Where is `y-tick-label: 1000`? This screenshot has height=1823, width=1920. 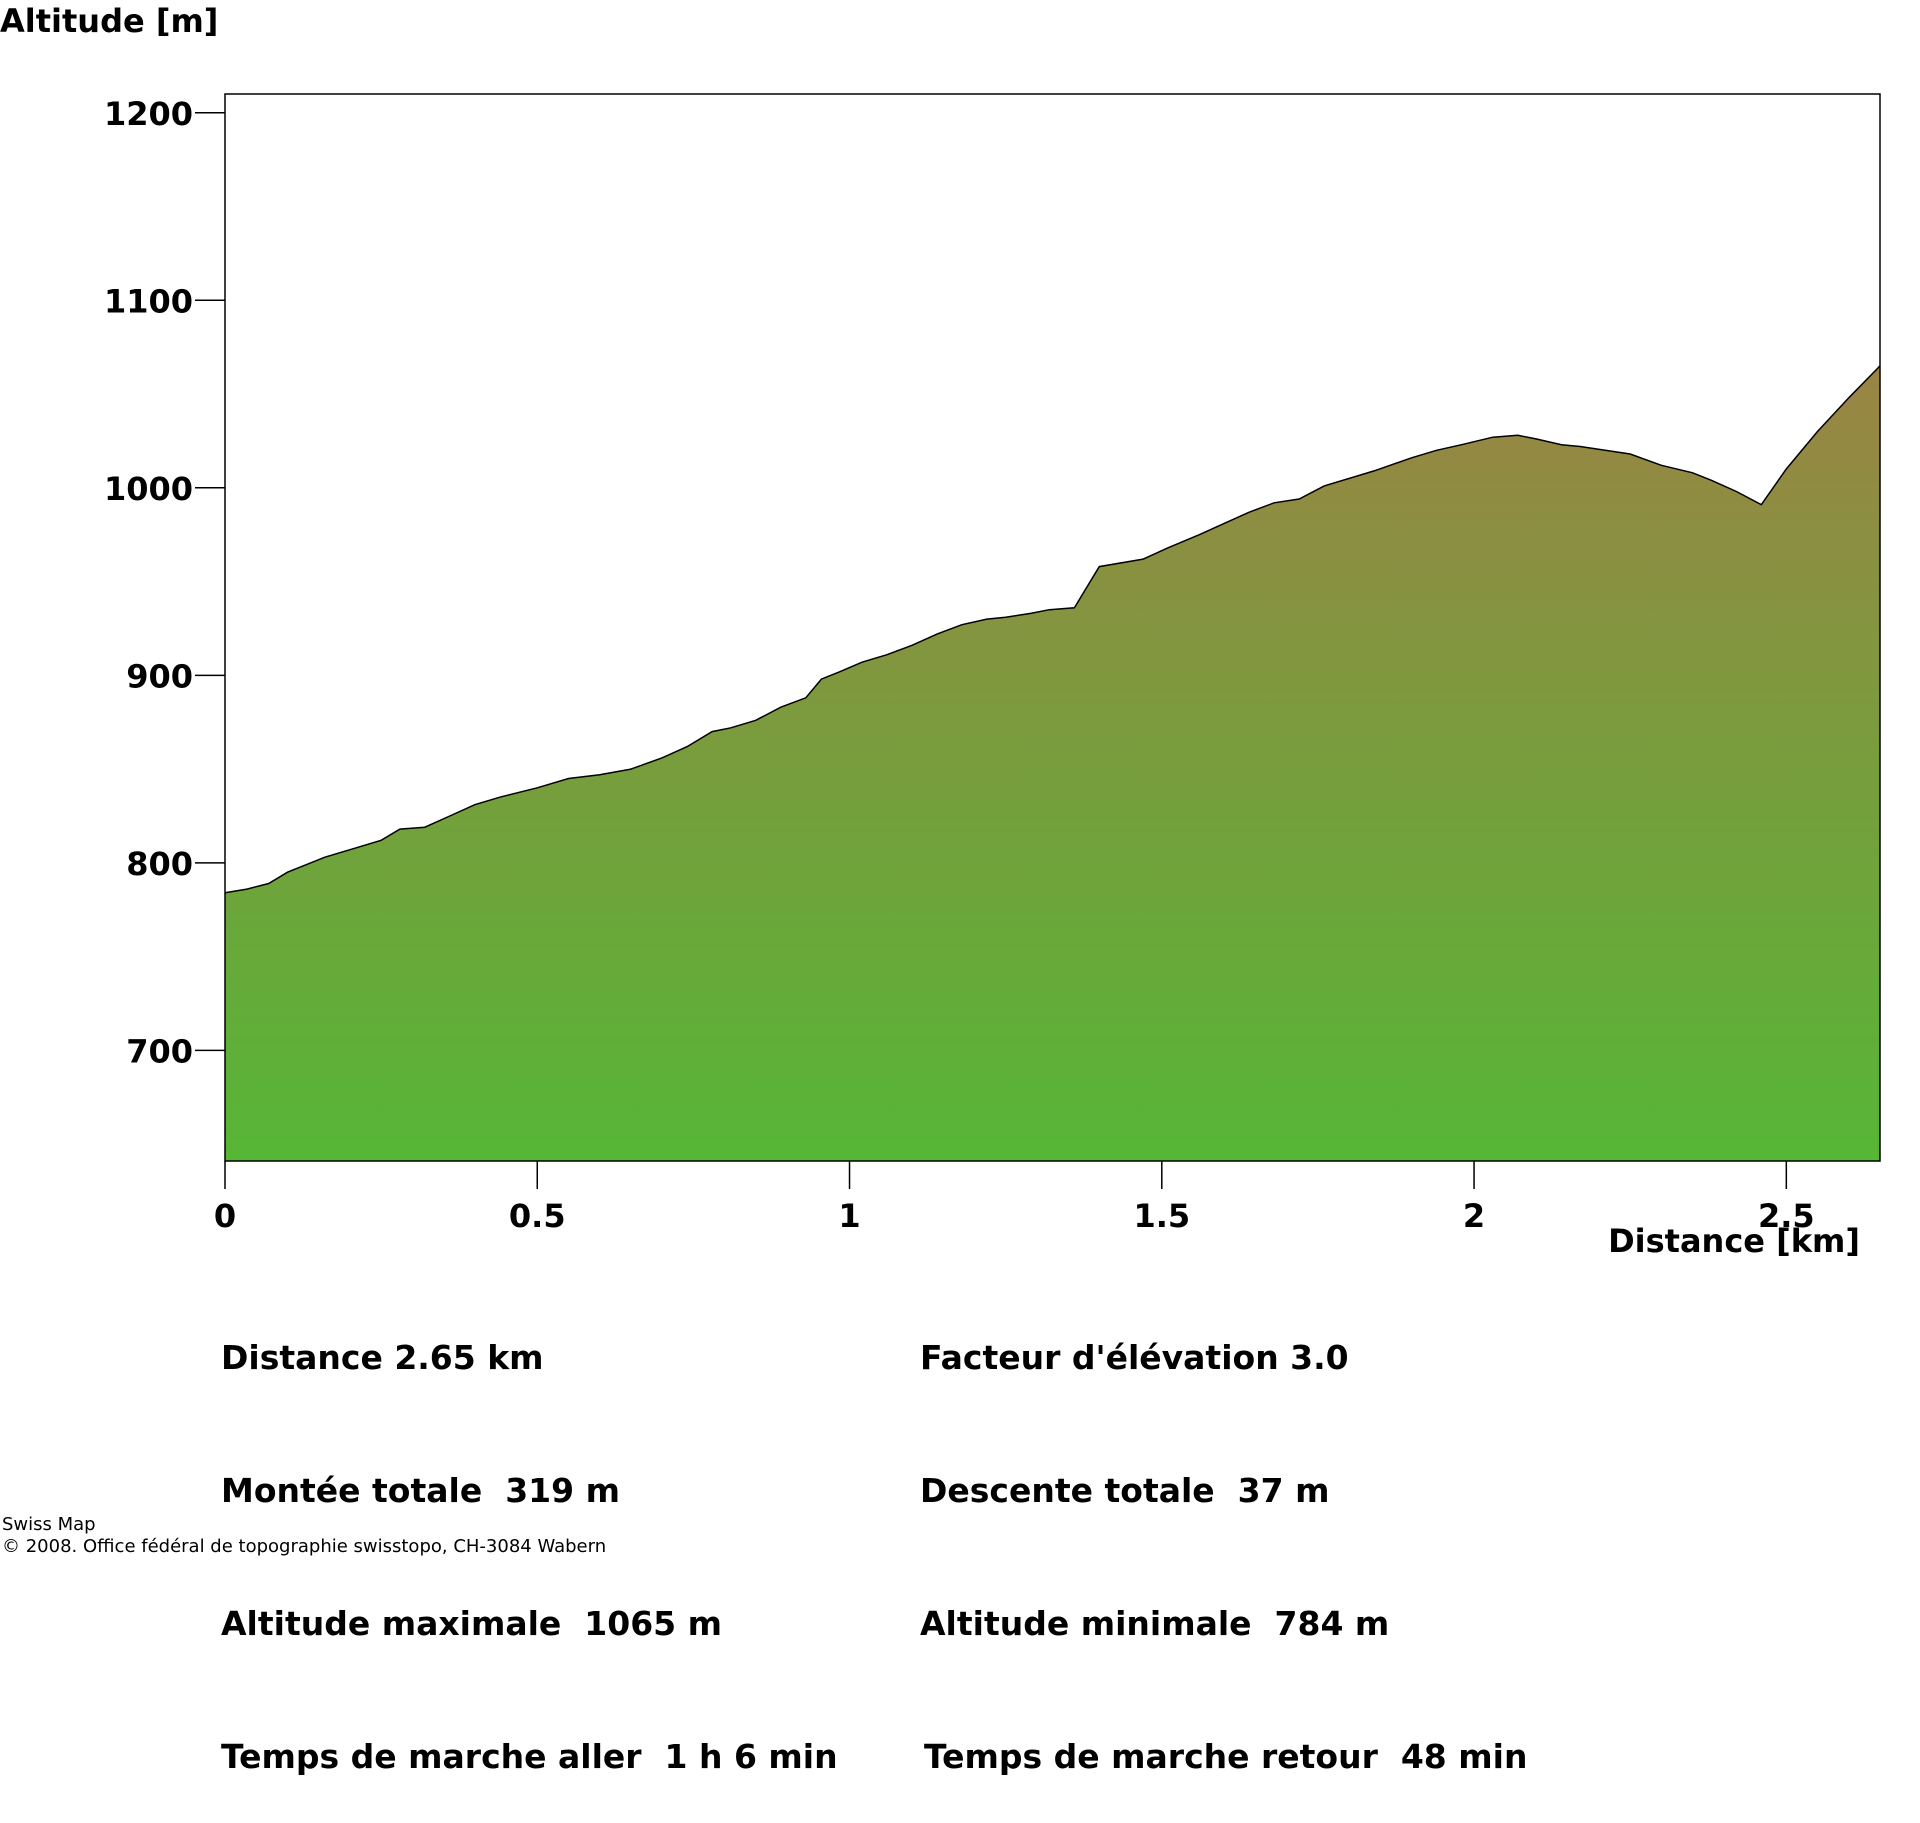
y-tick-label: 1000 is located at coordinates (148, 489).